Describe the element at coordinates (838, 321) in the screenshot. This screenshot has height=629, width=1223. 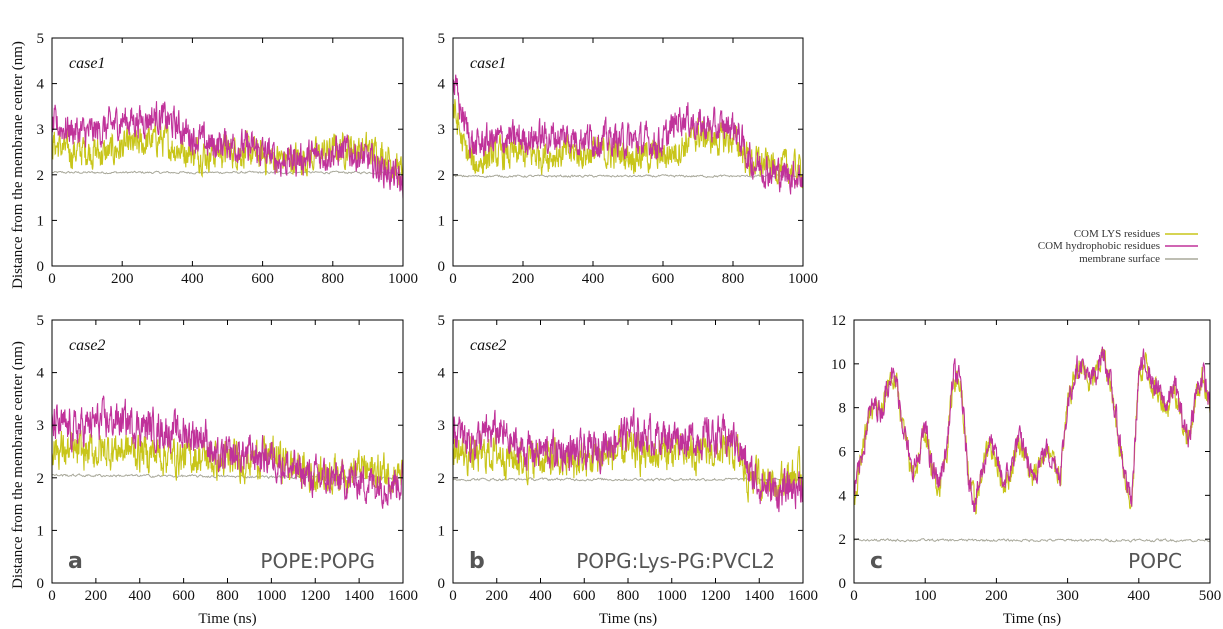
I see `y-tick-label: 12` at that location.